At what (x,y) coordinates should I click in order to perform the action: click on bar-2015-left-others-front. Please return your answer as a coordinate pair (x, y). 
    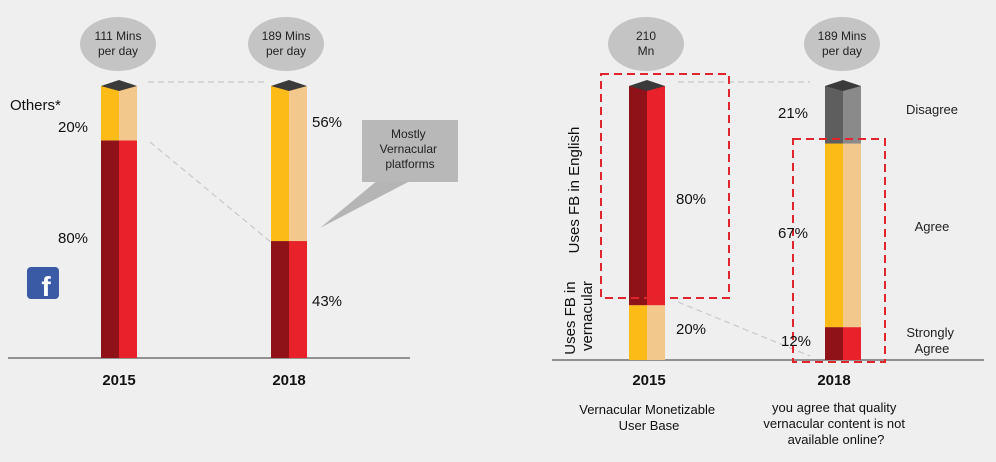
    Looking at the image, I should click on (128, 113).